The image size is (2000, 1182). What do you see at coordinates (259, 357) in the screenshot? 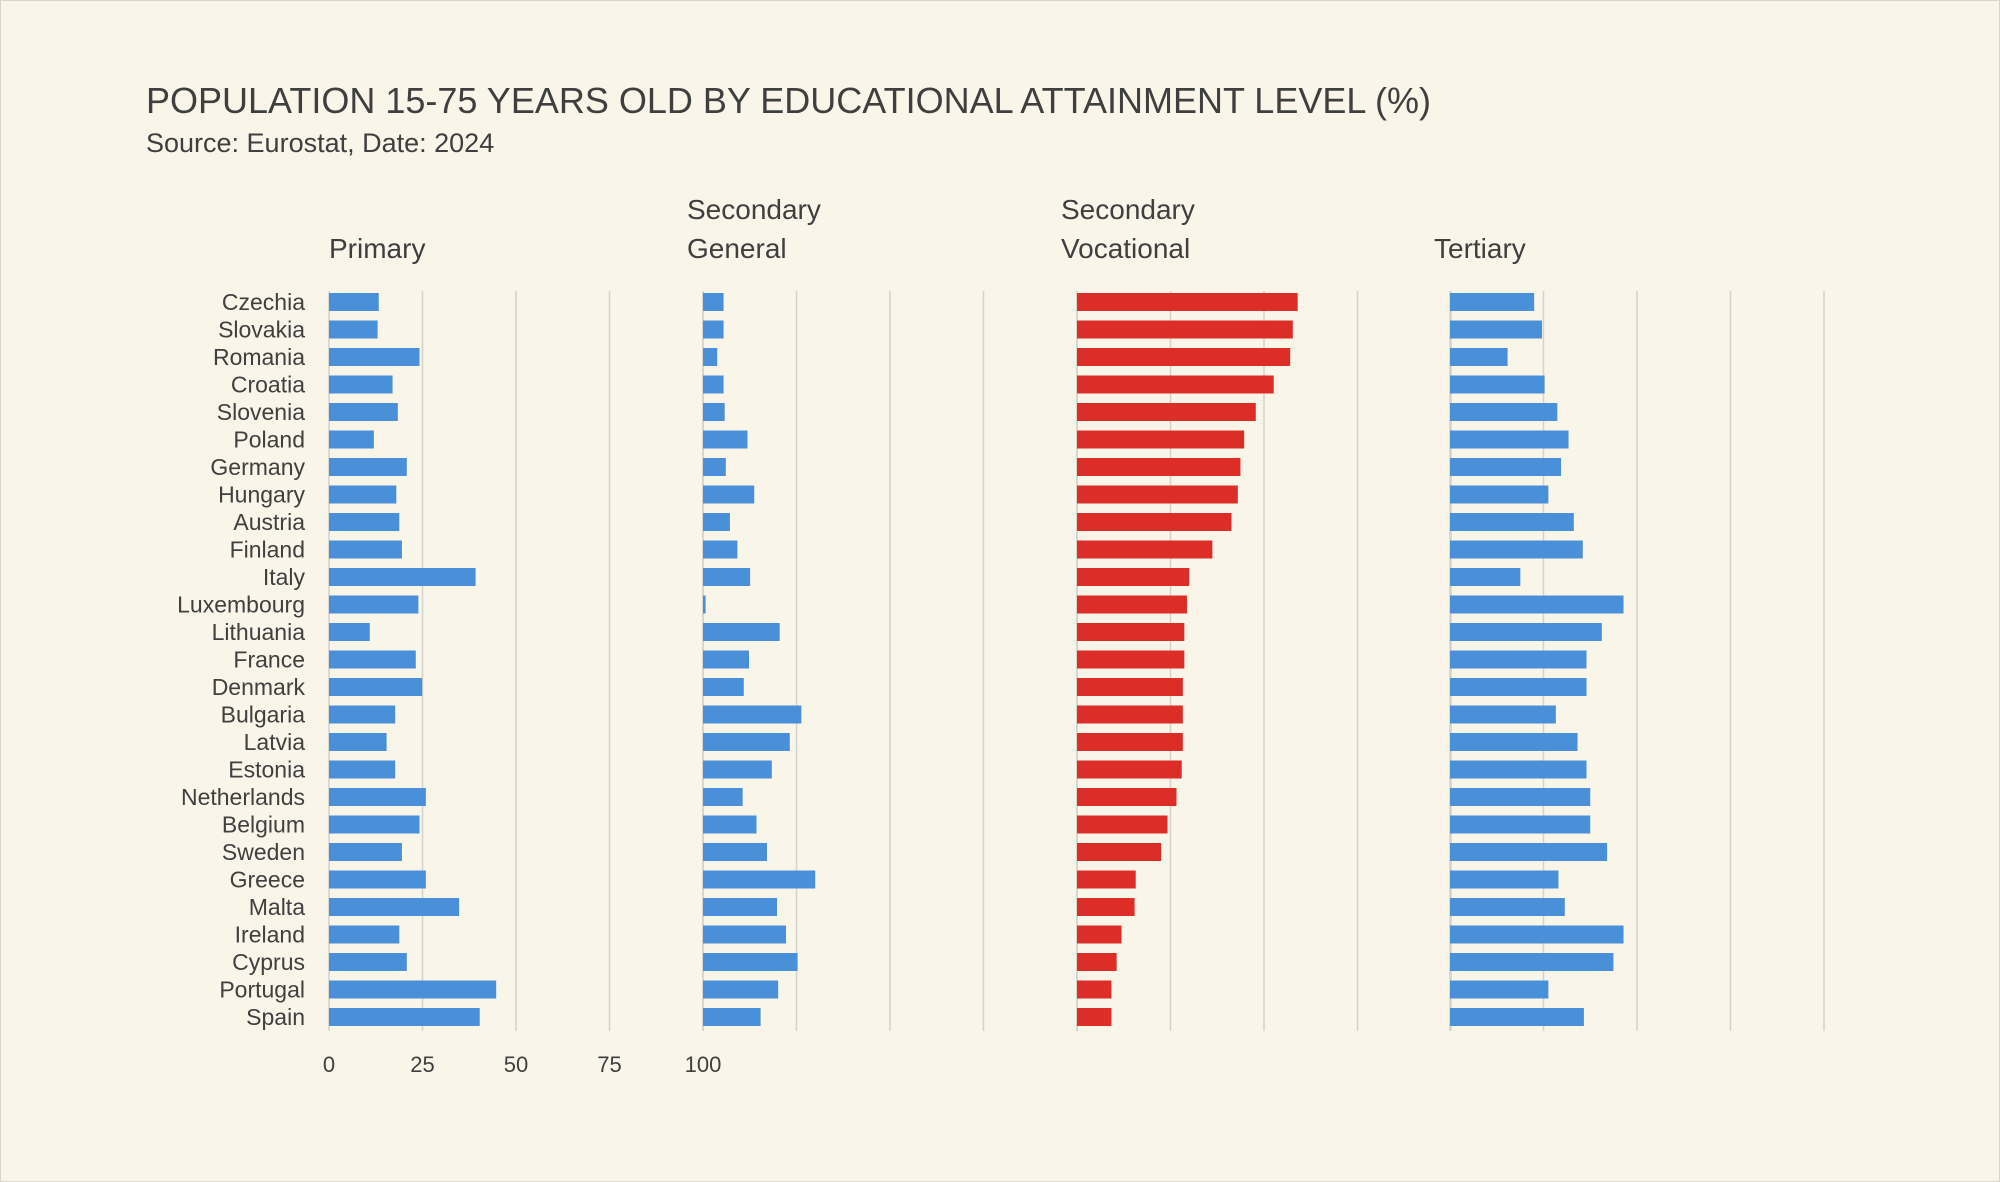
I see `category-label: Romania` at bounding box center [259, 357].